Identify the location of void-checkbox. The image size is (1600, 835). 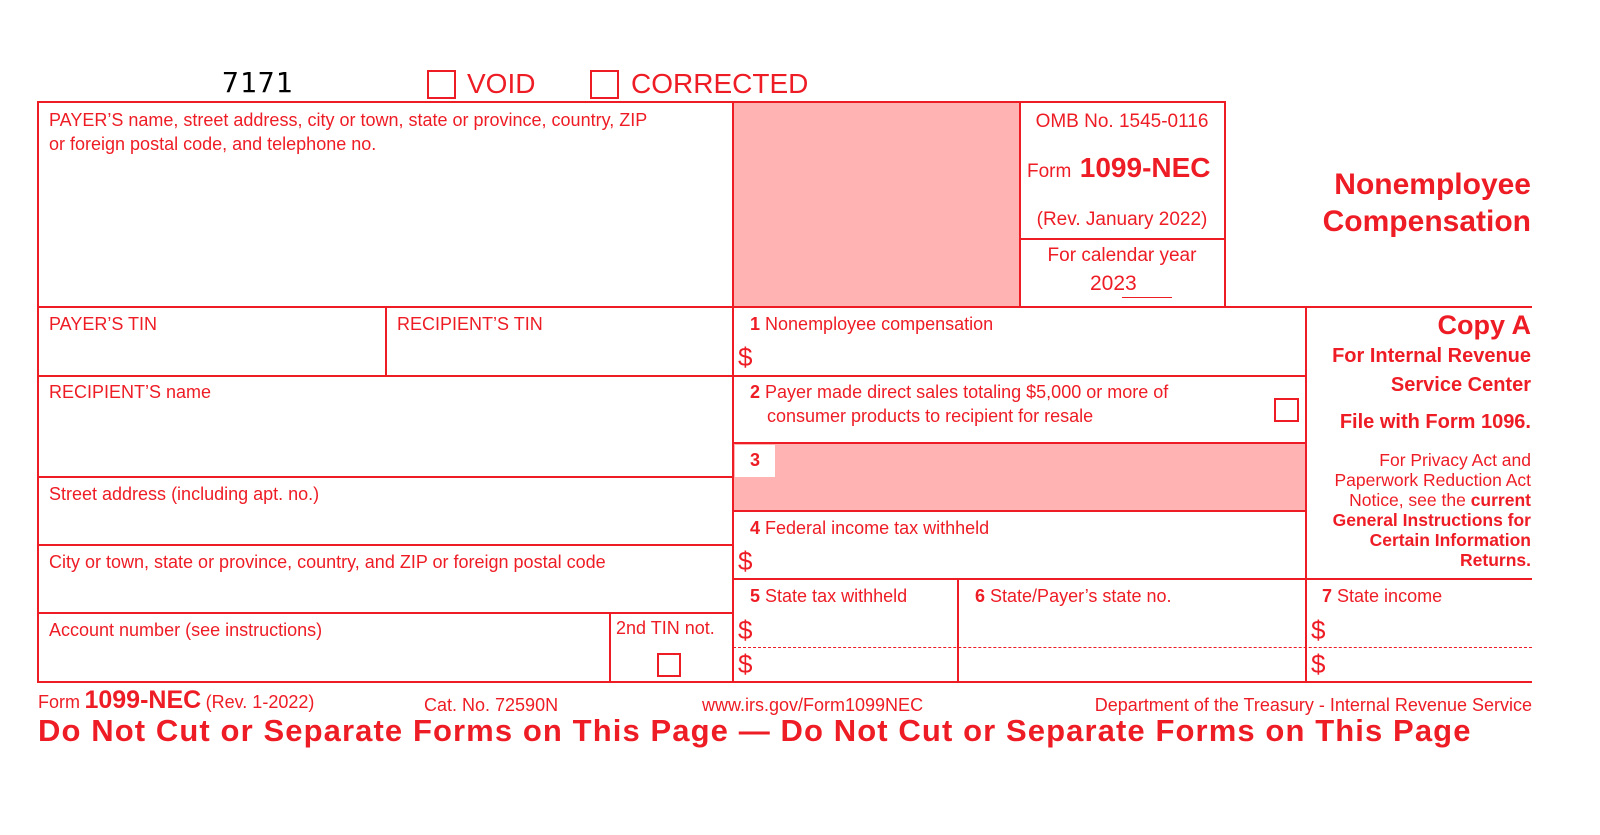
(441, 84).